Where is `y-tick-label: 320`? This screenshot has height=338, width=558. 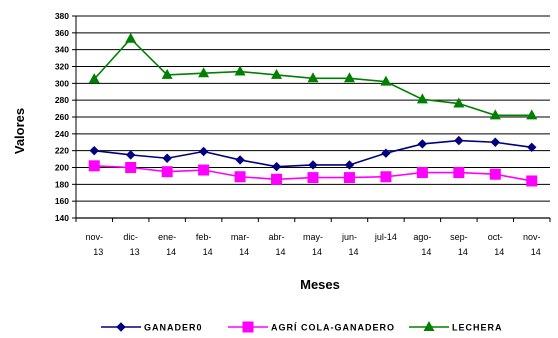 y-tick-label: 320 is located at coordinates (62, 67).